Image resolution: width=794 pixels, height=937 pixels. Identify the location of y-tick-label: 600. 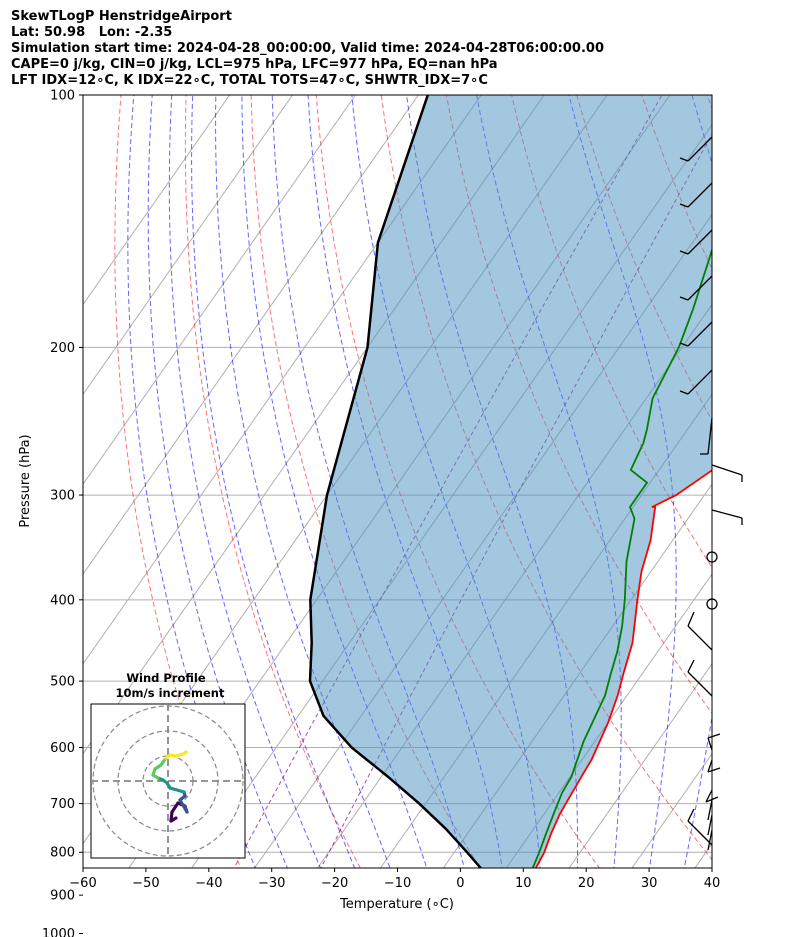
(62, 748).